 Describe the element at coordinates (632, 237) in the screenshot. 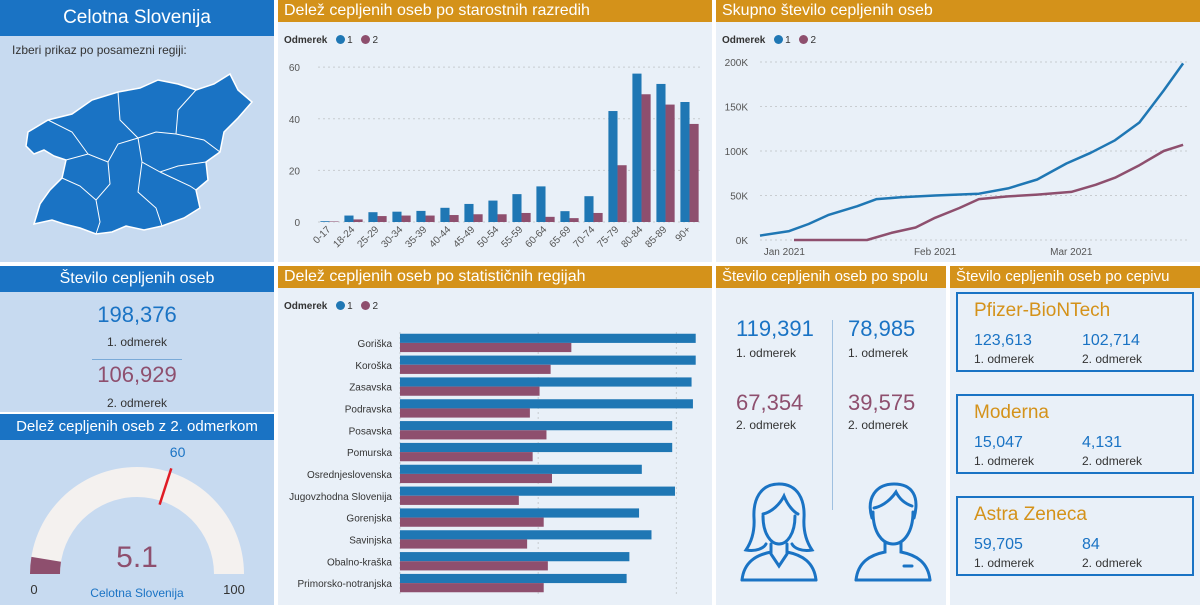

I see `x-tick-label: 80-84` at that location.